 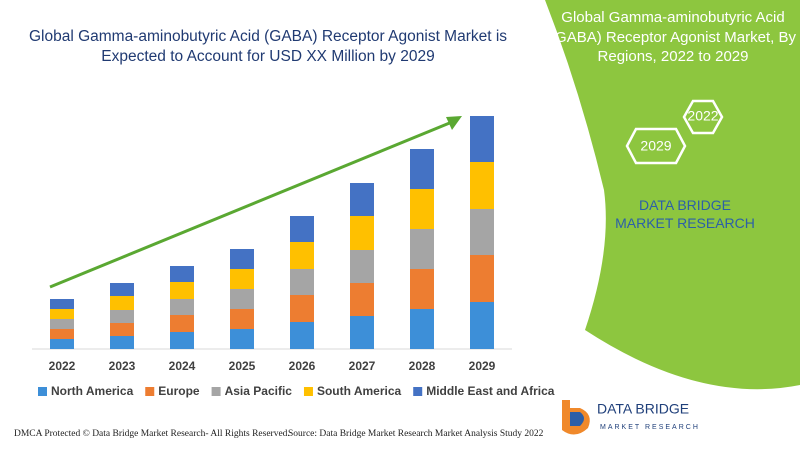 What do you see at coordinates (422, 366) in the screenshot?
I see `x-tick-label: 2028` at bounding box center [422, 366].